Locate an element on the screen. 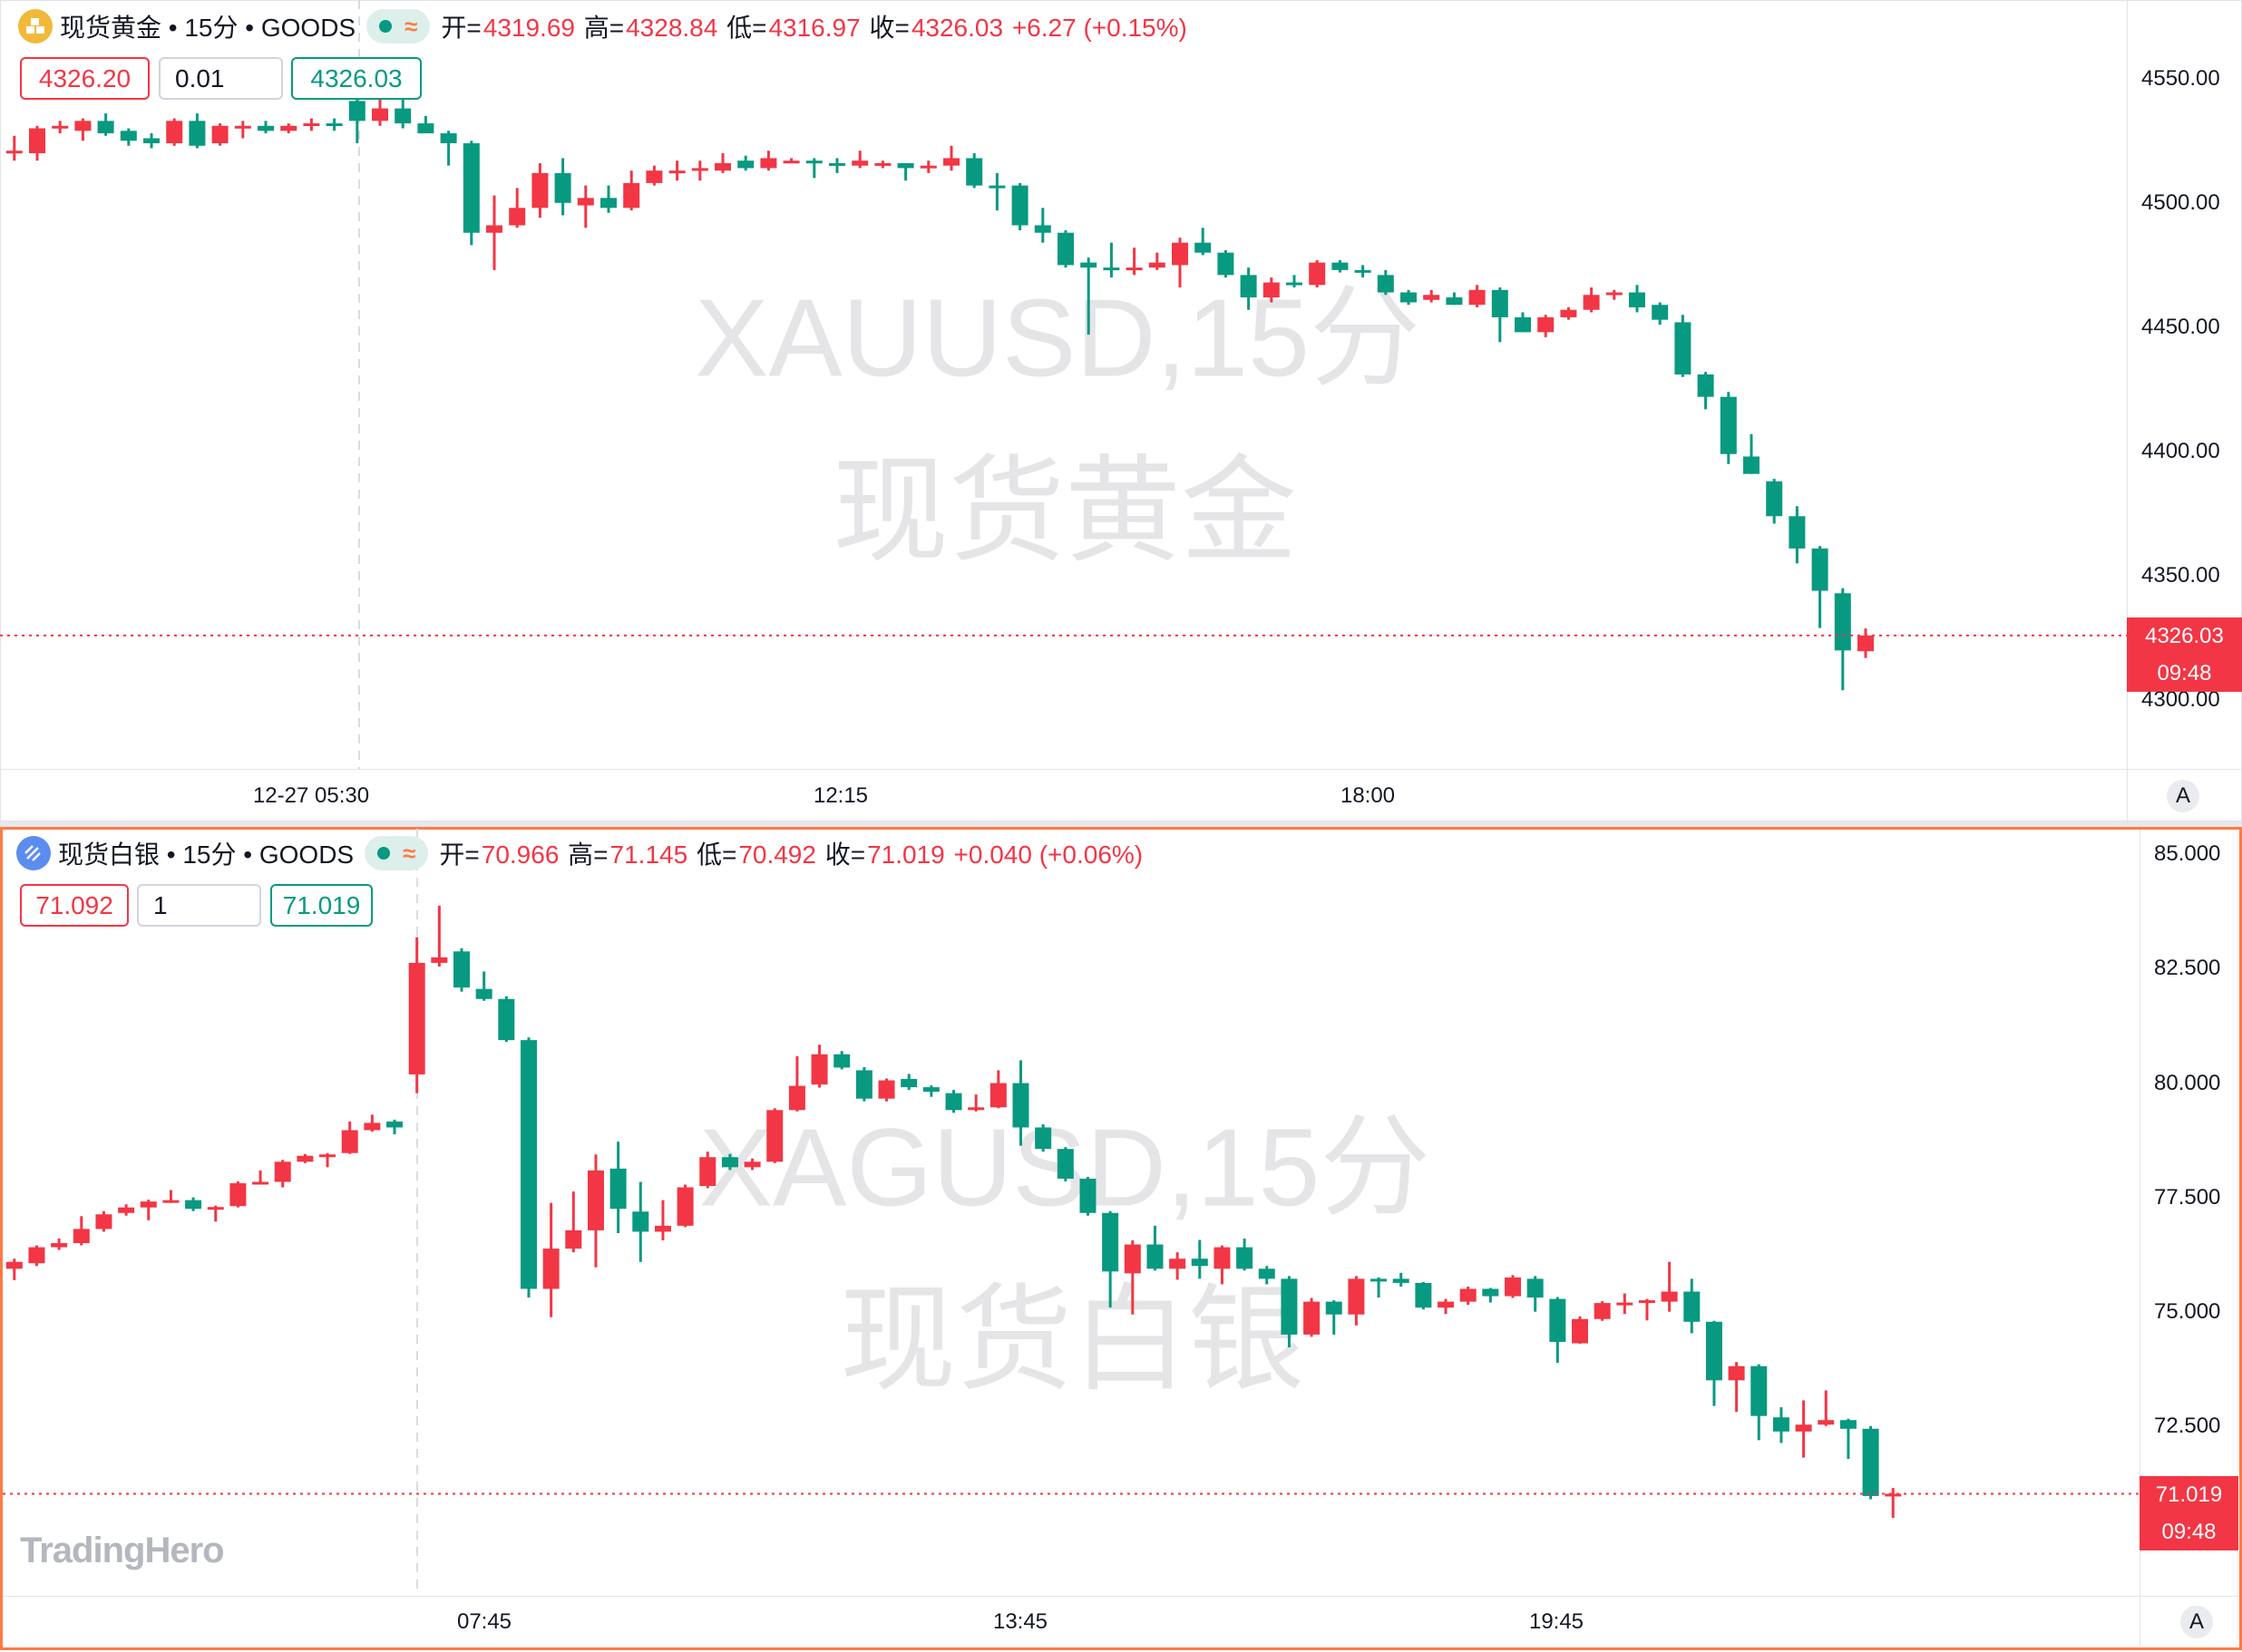 The width and height of the screenshot is (2242, 1652). silver-status-pill: ≈ is located at coordinates (397, 853).